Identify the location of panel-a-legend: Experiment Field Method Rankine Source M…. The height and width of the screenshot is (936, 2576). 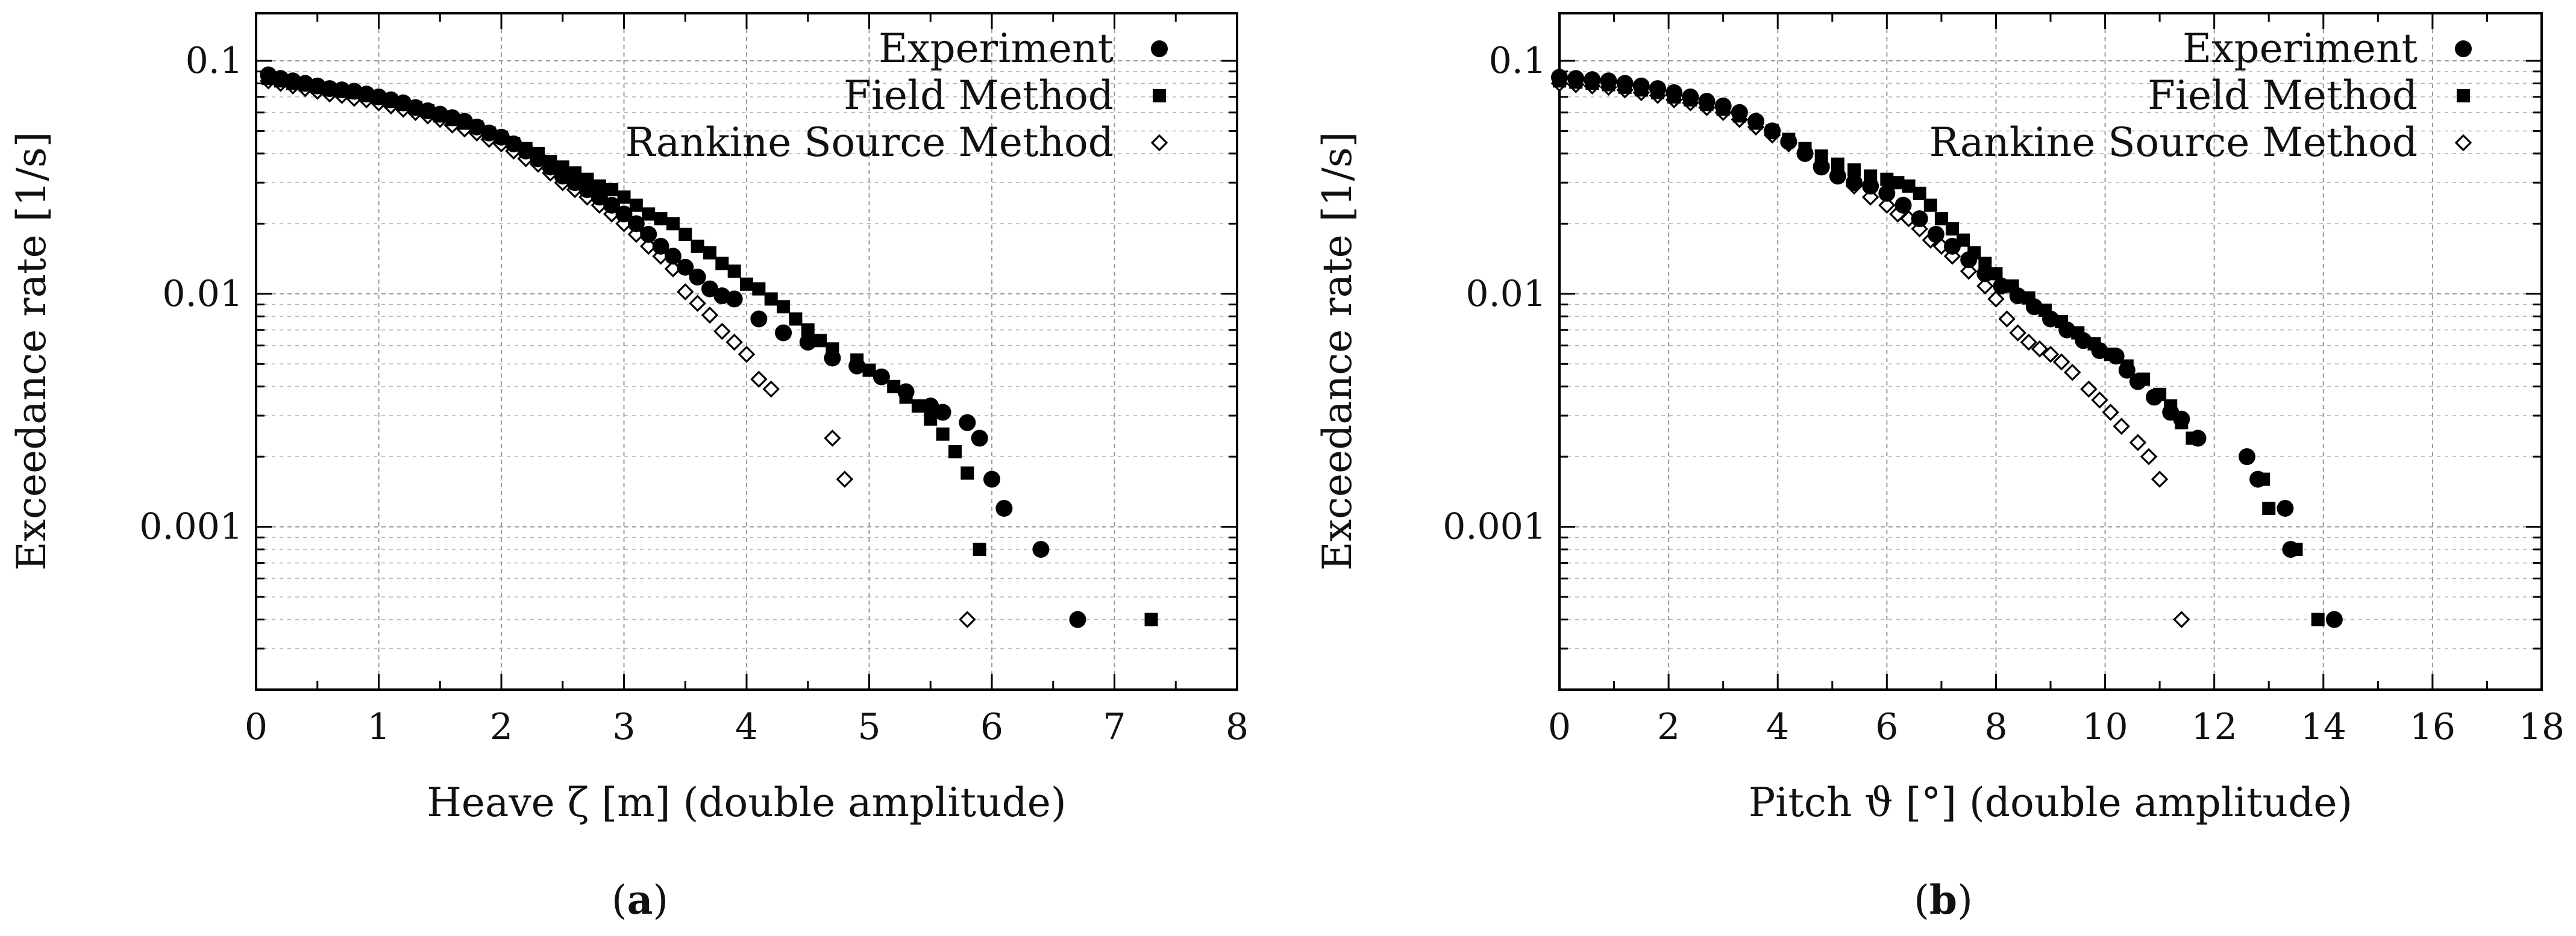
(896, 95).